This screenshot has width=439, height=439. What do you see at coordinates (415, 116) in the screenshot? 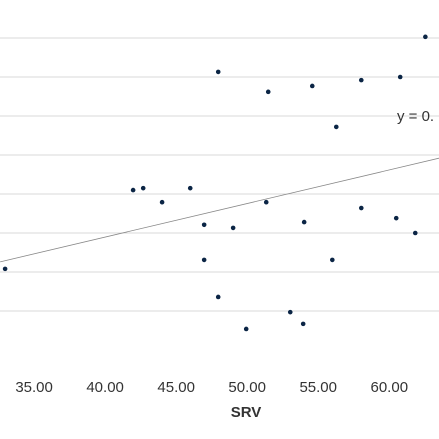
I see `trendline-equation: y = 0.` at bounding box center [415, 116].